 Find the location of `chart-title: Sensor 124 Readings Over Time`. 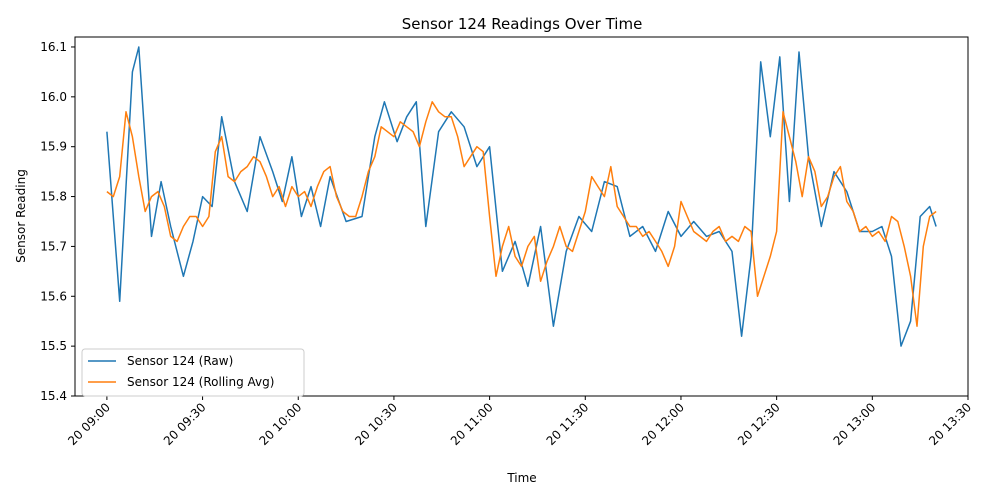

chart-title: Sensor 124 Readings Over Time is located at coordinates (522, 24).